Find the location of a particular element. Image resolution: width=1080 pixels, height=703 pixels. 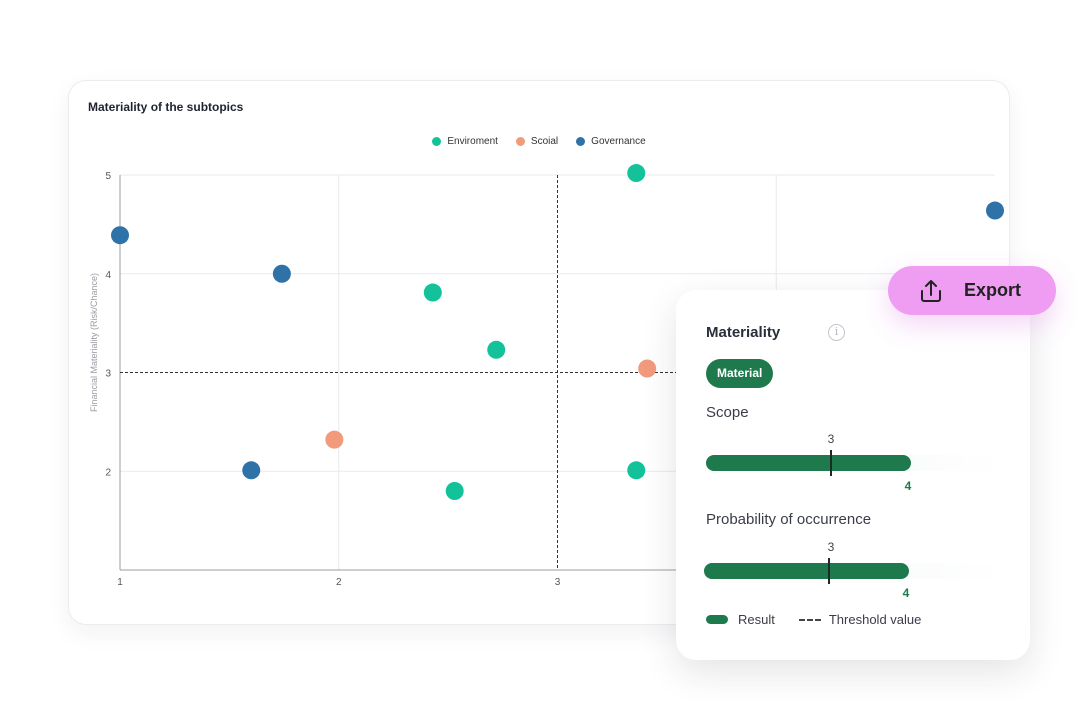

export-label: Export is located at coordinates (993, 290).